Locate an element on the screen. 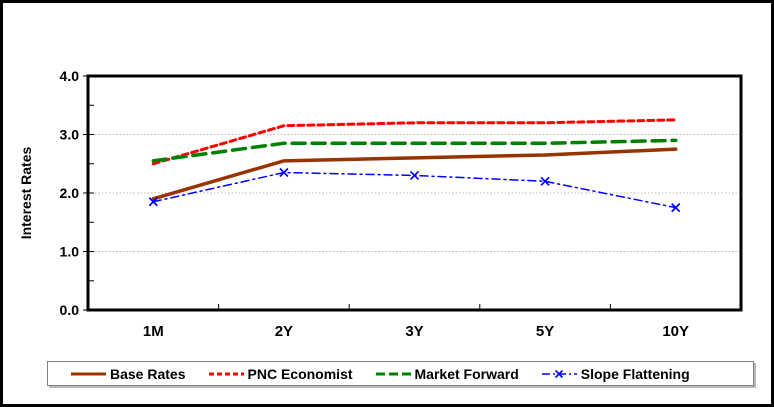 The width and height of the screenshot is (774, 407). x-axis-label: 1M is located at coordinates (153, 331).